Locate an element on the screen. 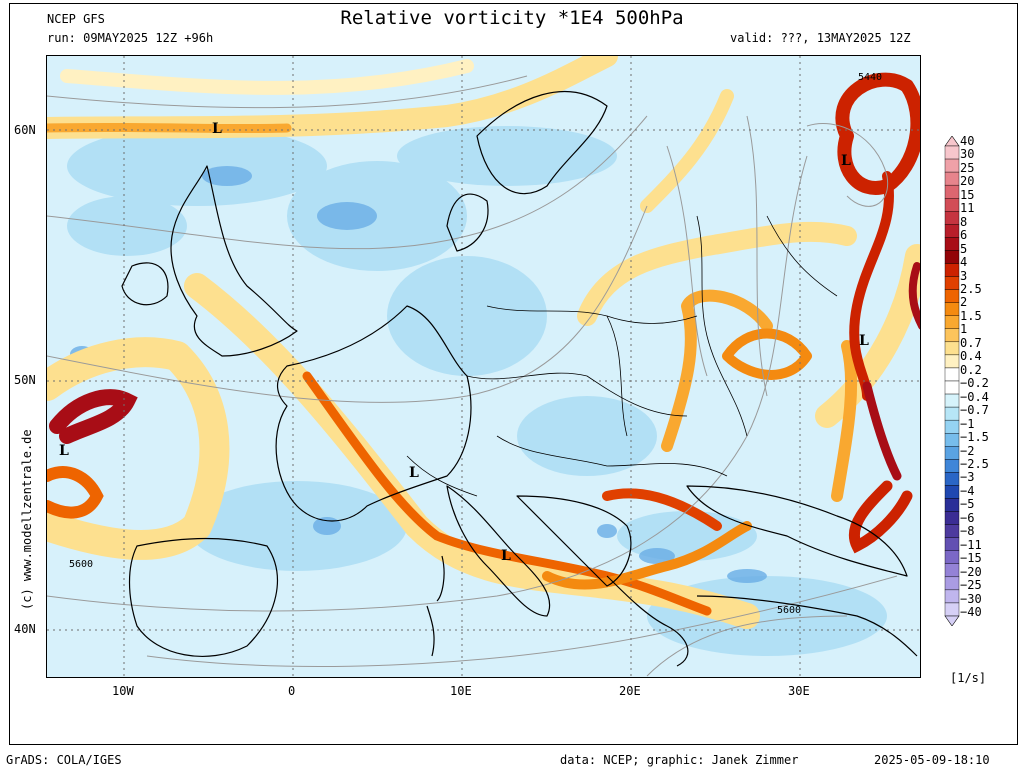  colorbar-tick-label: −3 is located at coordinates (967, 477).